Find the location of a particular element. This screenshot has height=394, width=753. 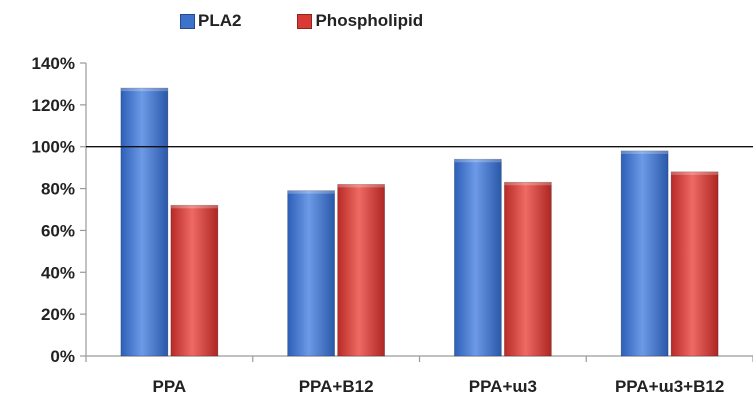

x-tick-label: PPA+ɯ3 is located at coordinates (503, 385).